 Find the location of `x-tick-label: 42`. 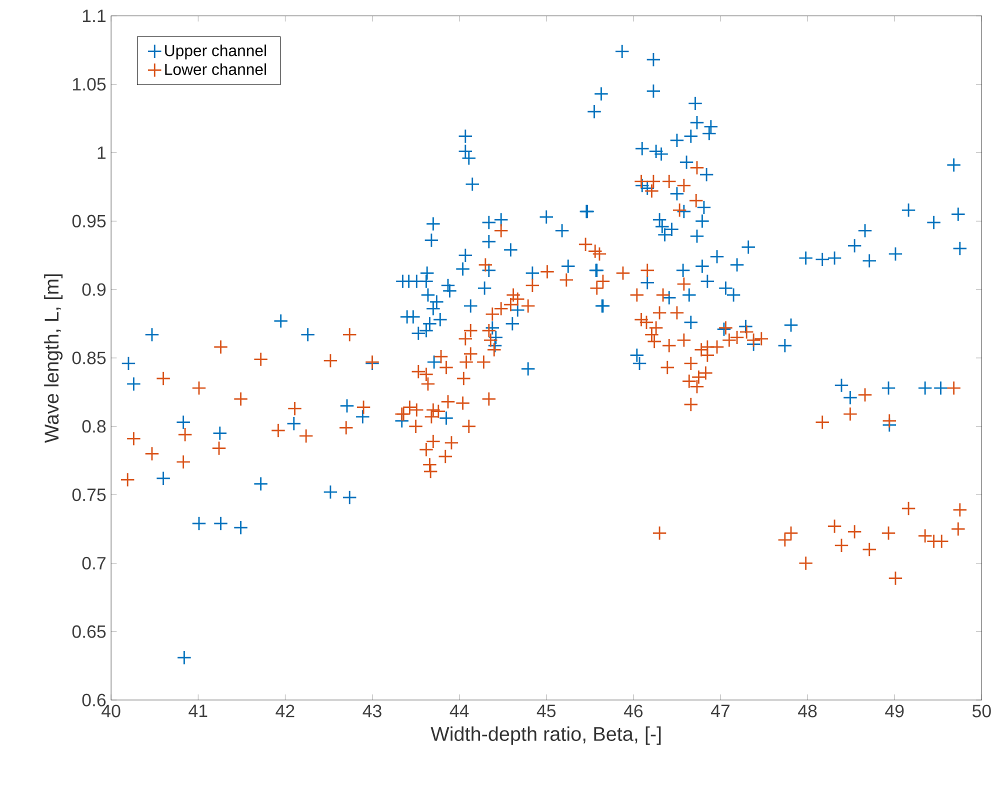

x-tick-label: 42 is located at coordinates (285, 711).